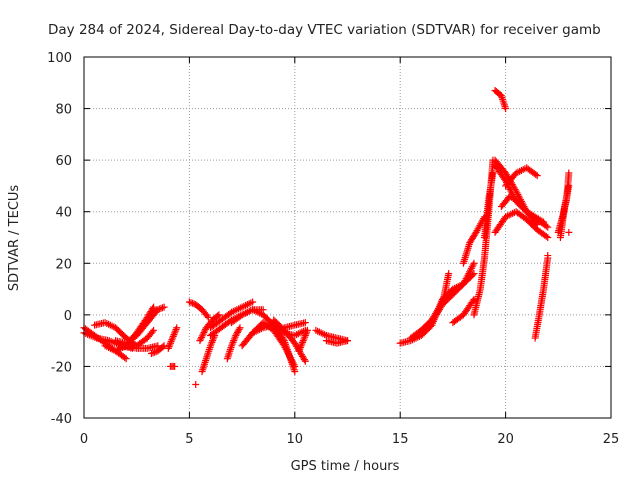 The height and width of the screenshot is (480, 640). Describe the element at coordinates (59, 58) in the screenshot. I see `y-tick-label: 100` at that location.